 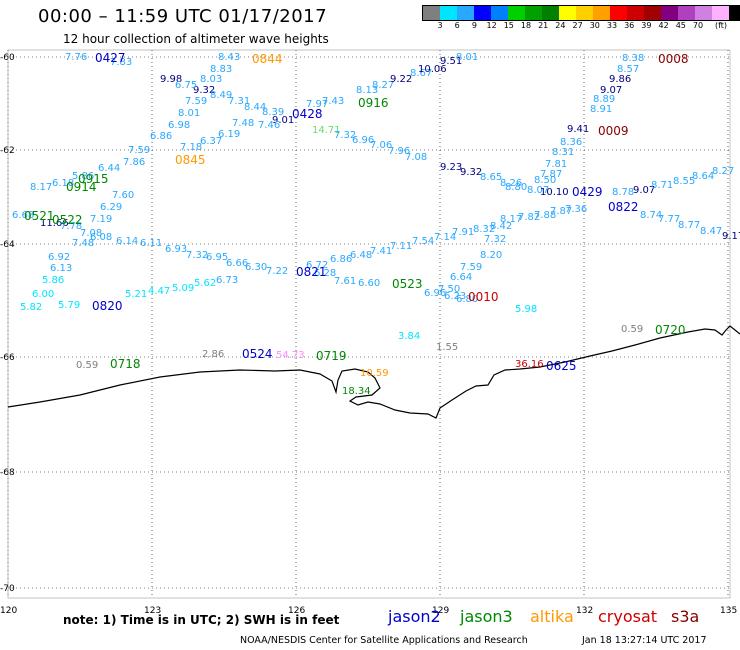 What do you see at coordinates (451, 167) in the screenshot?
I see `wave-height-value: 9.23` at bounding box center [451, 167].